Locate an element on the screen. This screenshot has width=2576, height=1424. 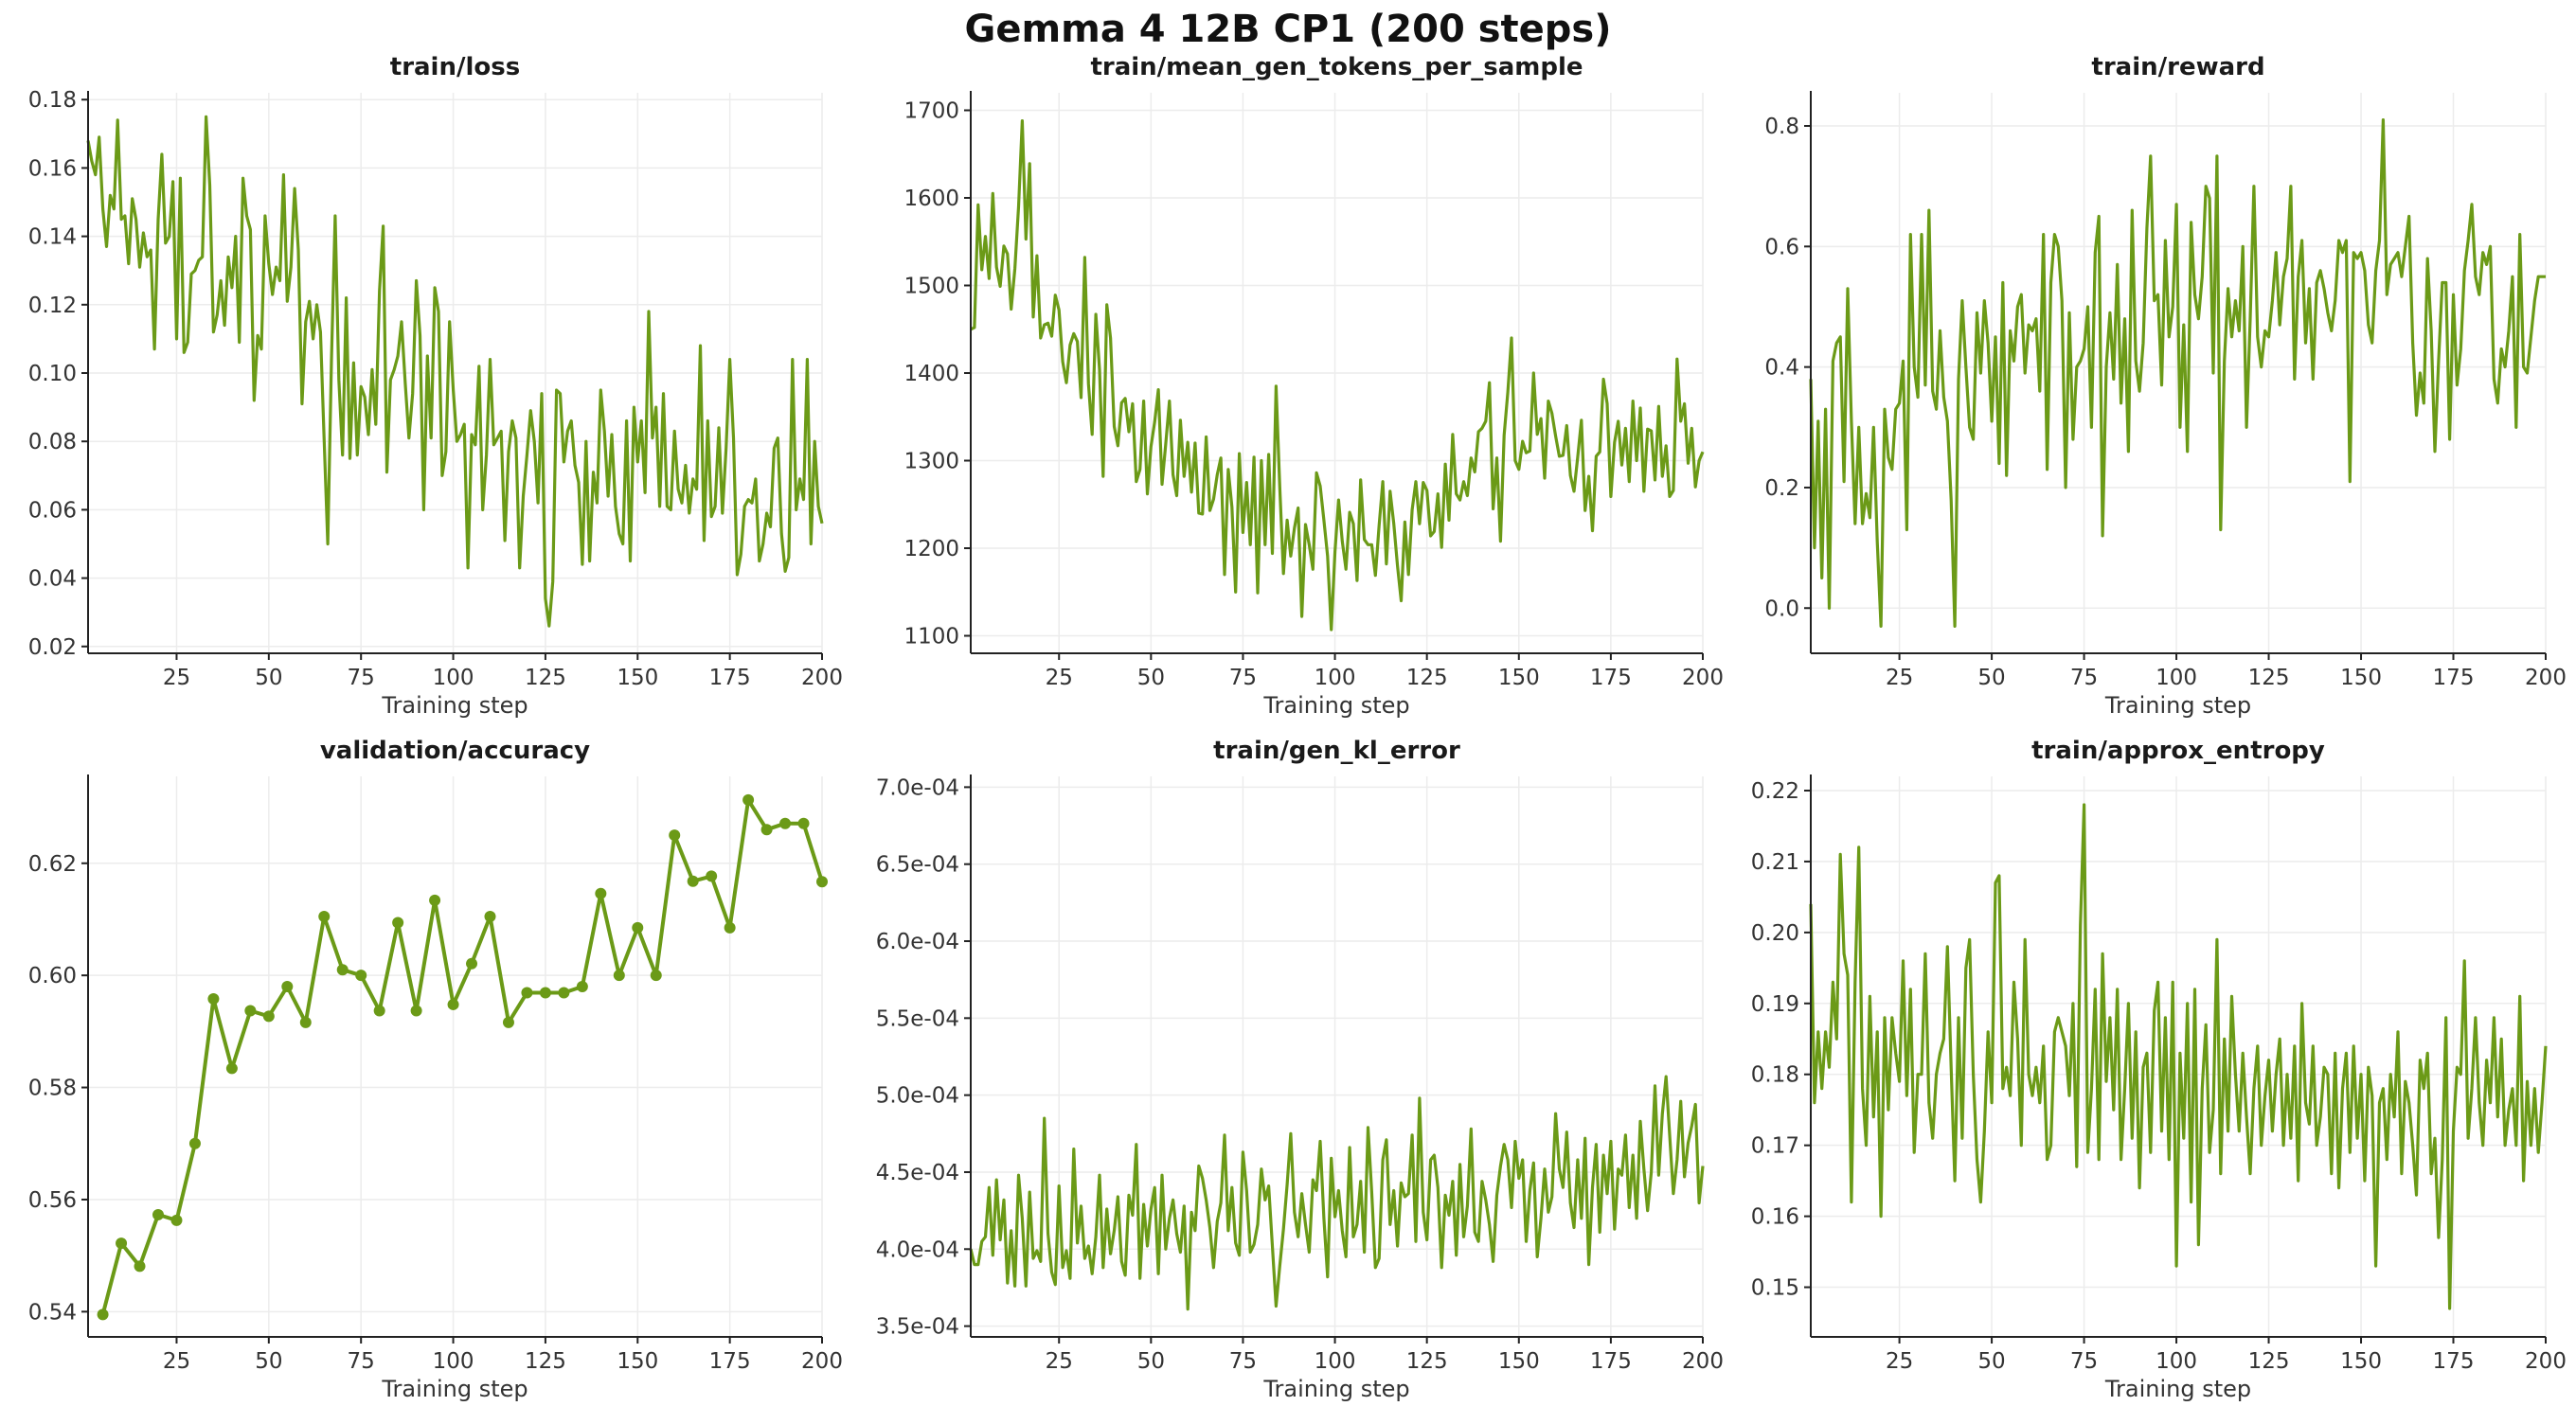
y-tick-label: 0.02 is located at coordinates (52, 647).